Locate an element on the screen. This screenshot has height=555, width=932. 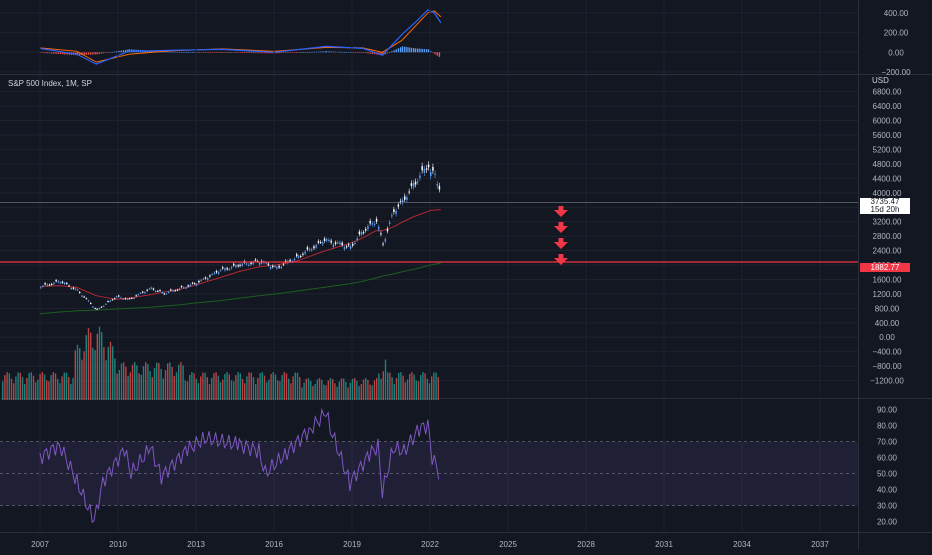
horizontal-line-tag: 1882.77 is located at coordinates (885, 267).